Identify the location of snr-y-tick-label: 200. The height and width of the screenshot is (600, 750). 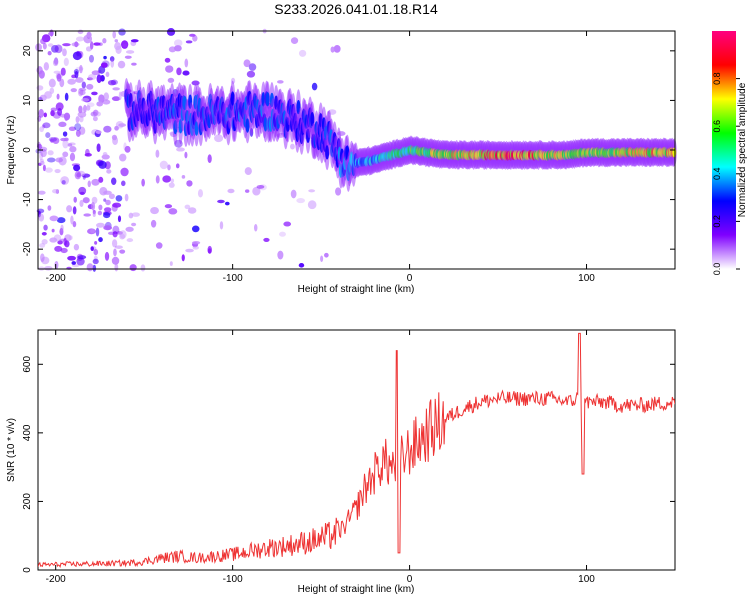
(27, 501).